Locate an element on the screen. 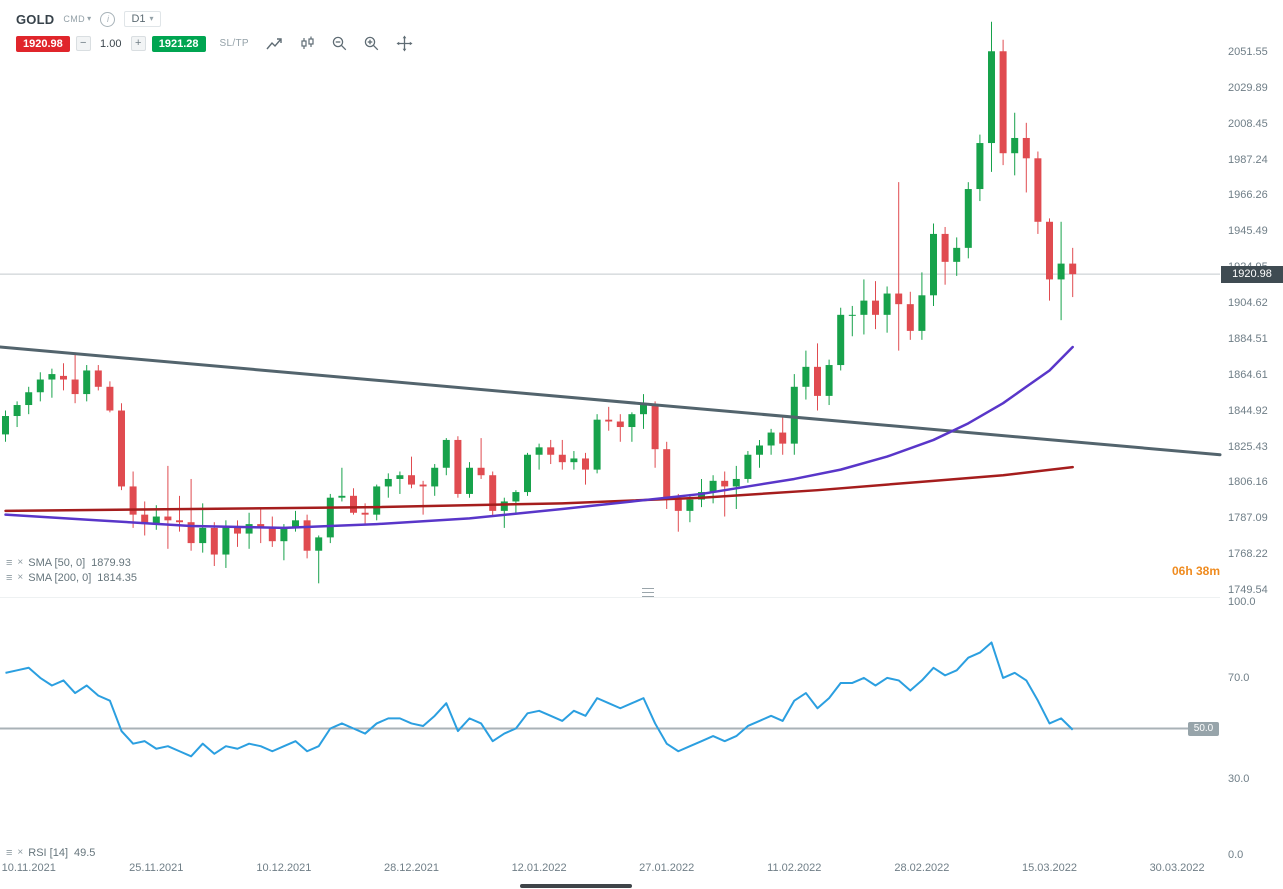  zoom-in-icon is located at coordinates (371, 43).